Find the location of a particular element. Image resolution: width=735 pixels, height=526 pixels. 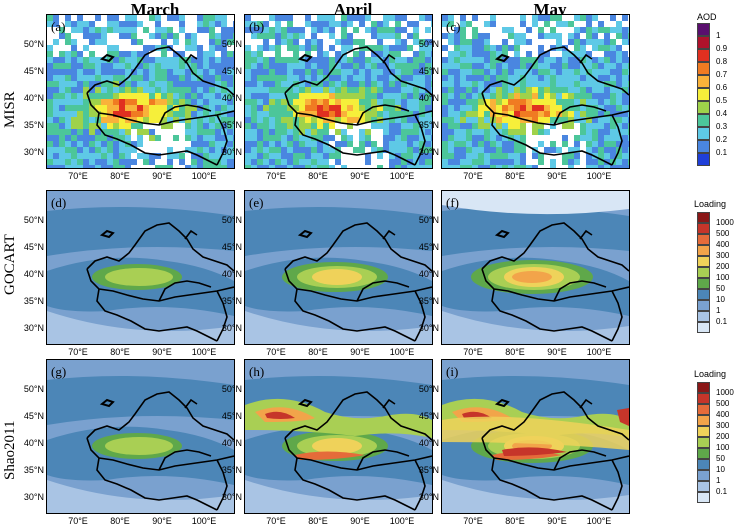

colorbar-tick-label: 400 is located at coordinates (723, 244).